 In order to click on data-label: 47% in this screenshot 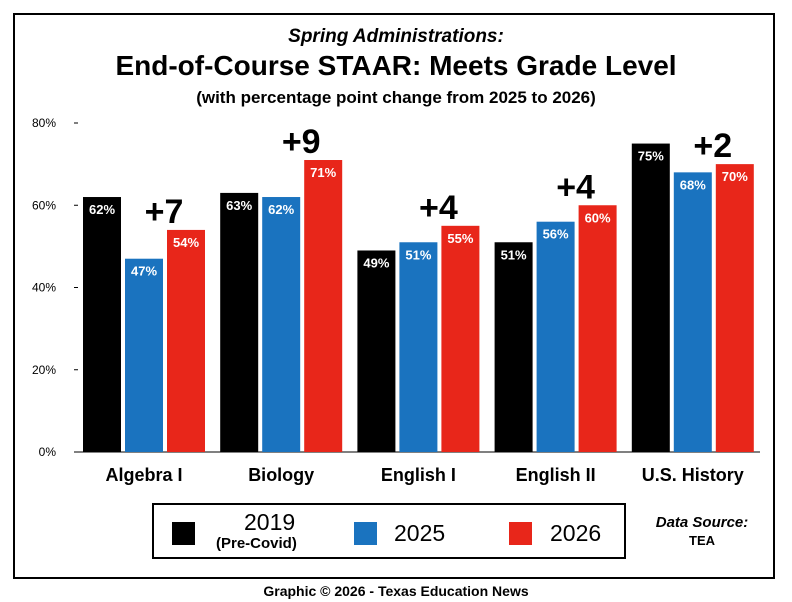, I will do `click(144, 271)`.